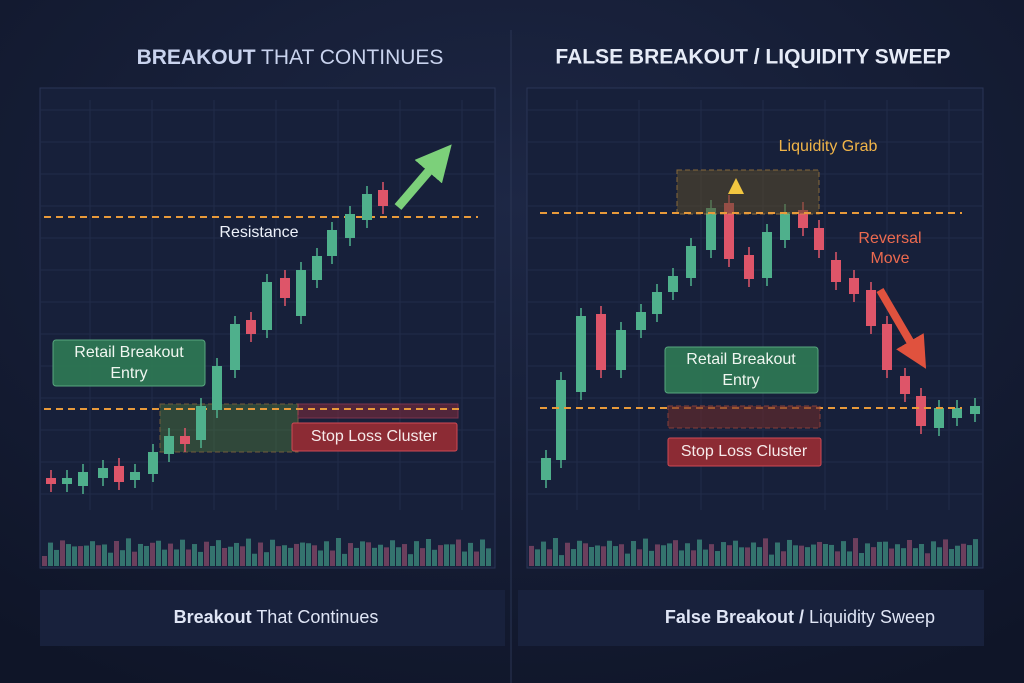 The width and height of the screenshot is (1024, 683). I want to click on entry-label: Retail Breakout, so click(741, 359).